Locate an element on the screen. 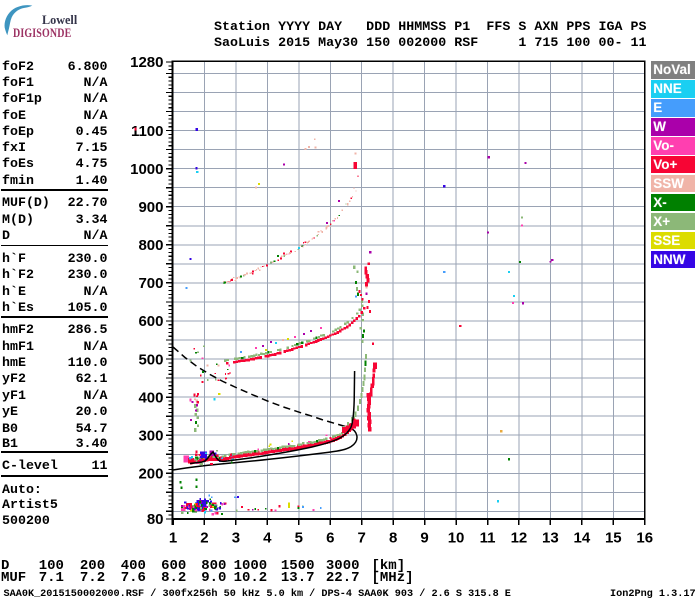 The height and width of the screenshot is (605, 700). svg-text: 16 is located at coordinates (644, 538).